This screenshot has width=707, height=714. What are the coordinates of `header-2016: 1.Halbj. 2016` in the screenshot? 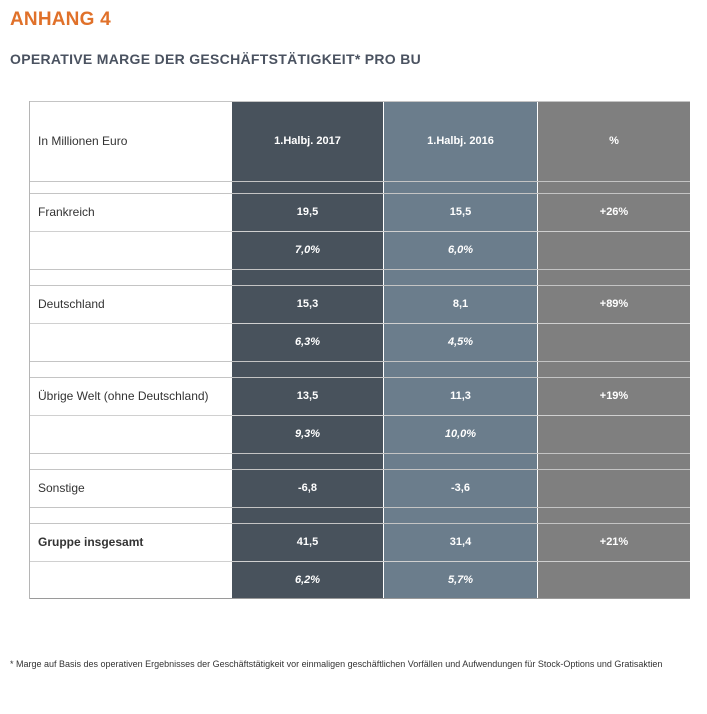 It's located at (460, 141).